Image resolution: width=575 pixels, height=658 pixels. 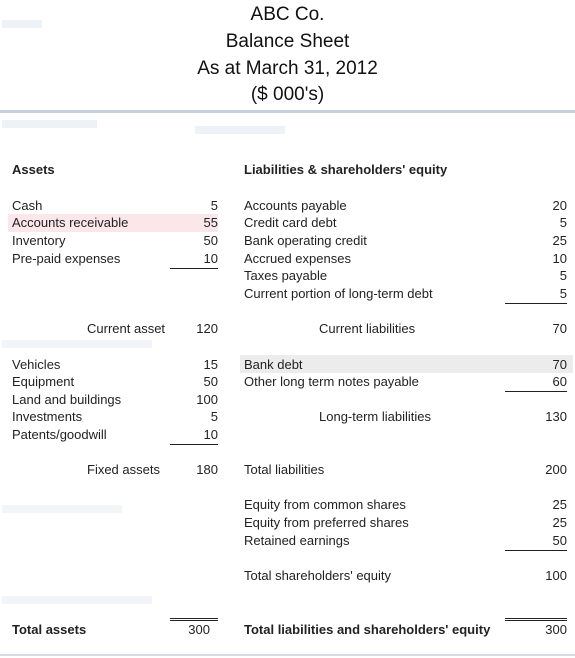 I want to click on liability-label: Current portion of long-term debt, so click(x=338, y=293).